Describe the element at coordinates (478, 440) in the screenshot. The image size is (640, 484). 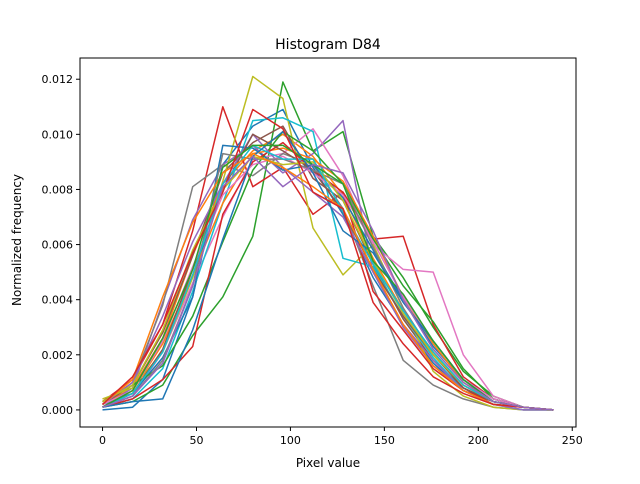
I see `x-tick-label: 200` at that location.